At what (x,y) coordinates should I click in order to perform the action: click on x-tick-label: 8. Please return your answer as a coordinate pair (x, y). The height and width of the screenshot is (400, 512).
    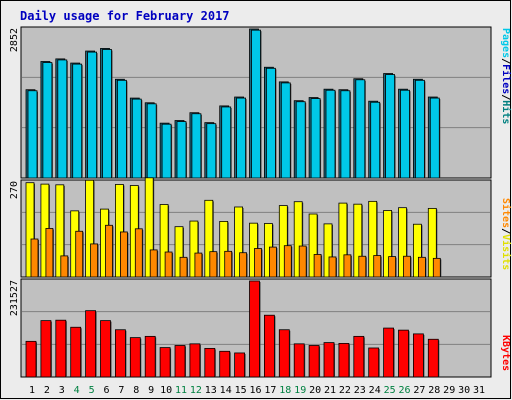
    Looking at the image, I should click on (136, 390).